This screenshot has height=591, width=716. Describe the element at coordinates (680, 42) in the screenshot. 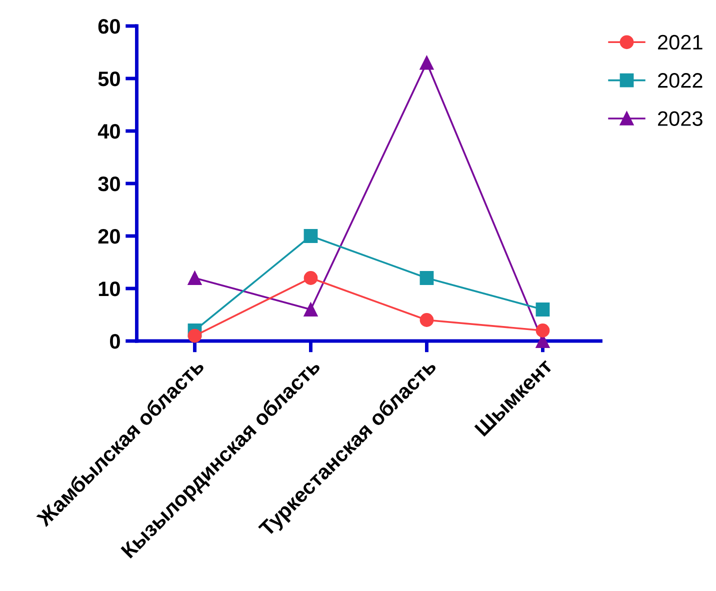

I see `legend-label: 2021` at that location.